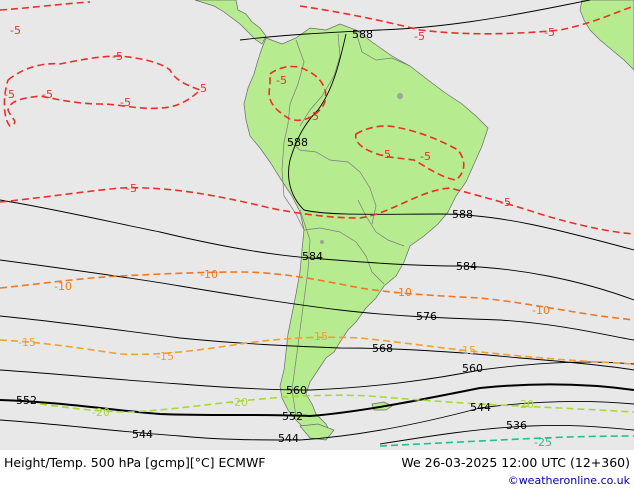 This screenshot has width=634, height=490. I want to click on valid-time: We 26-03-2025 12:00 UTC (12+360), so click(515, 462).